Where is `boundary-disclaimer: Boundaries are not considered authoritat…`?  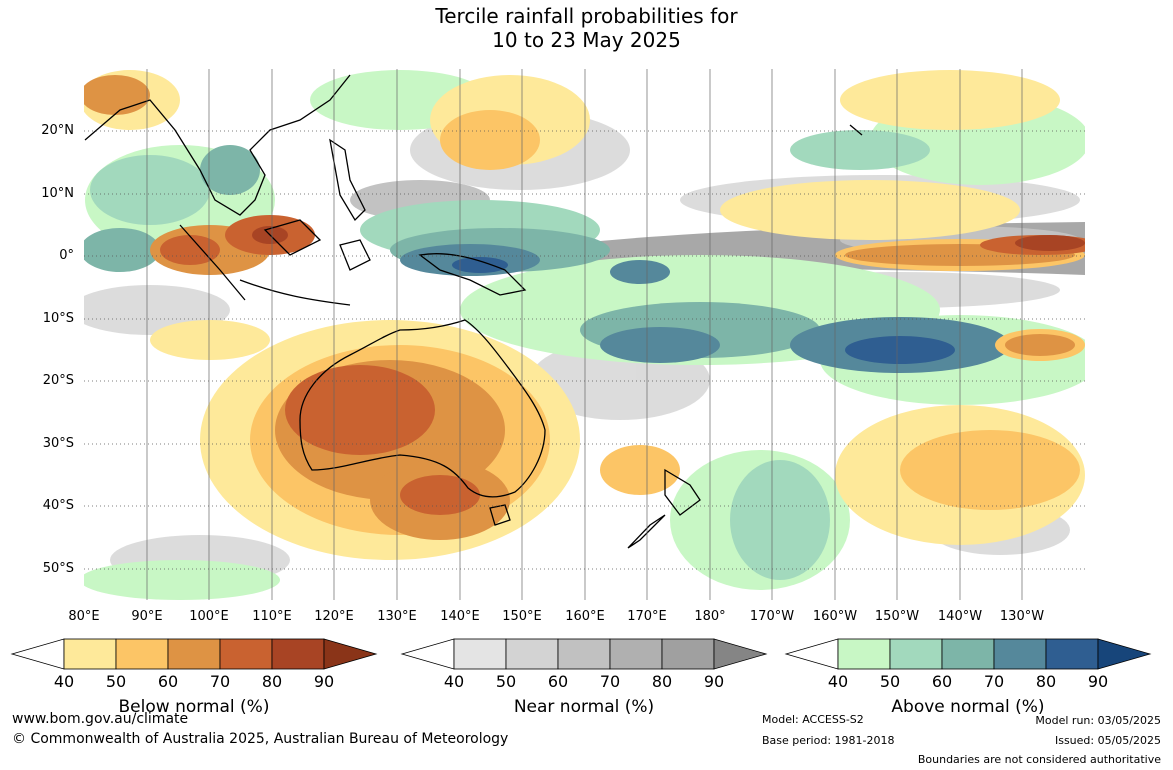 boundary-disclaimer: Boundaries are not considered authoritat… is located at coordinates (1039, 759).